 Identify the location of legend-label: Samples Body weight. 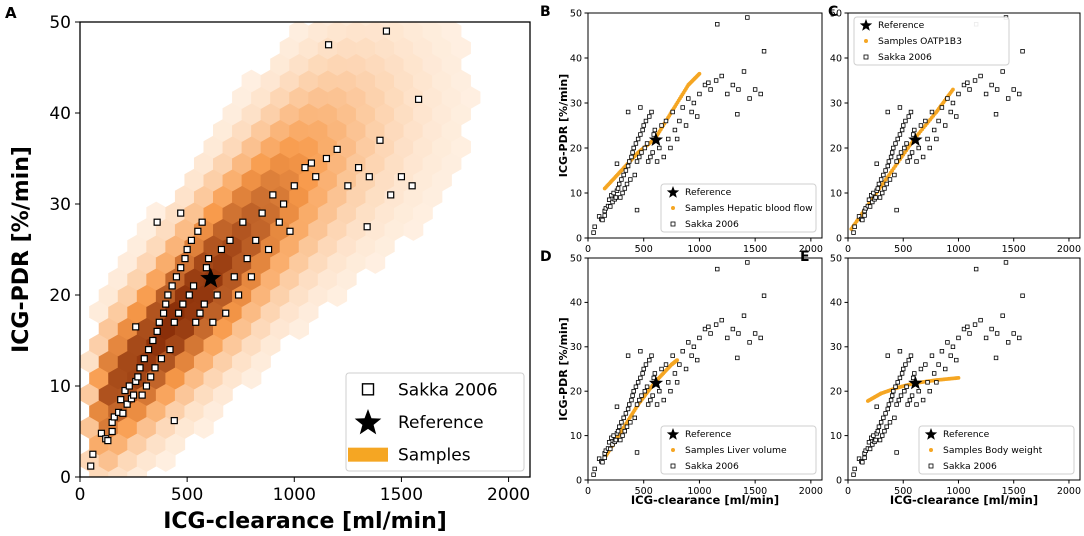
(993, 450).